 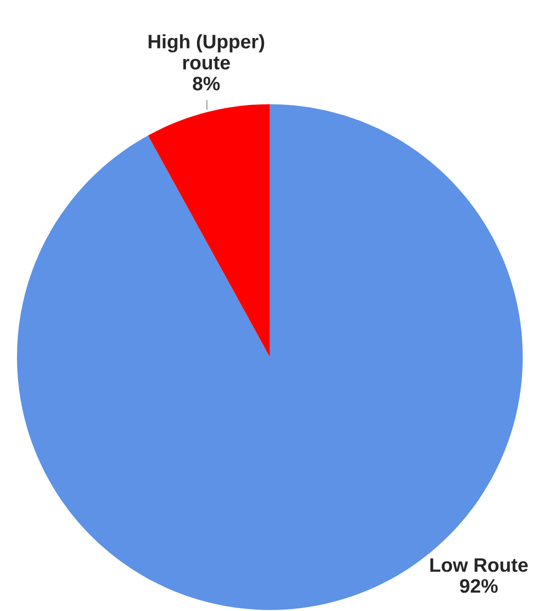 I want to click on data-label: 92%, so click(x=479, y=586).